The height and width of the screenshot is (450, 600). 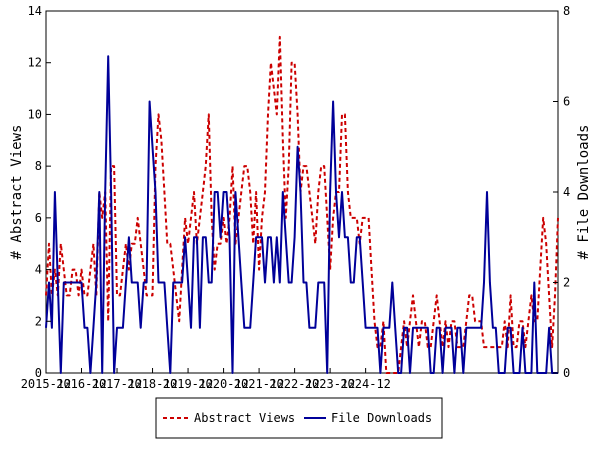 I want to click on left-tick-label: 12, so click(x=35, y=63).